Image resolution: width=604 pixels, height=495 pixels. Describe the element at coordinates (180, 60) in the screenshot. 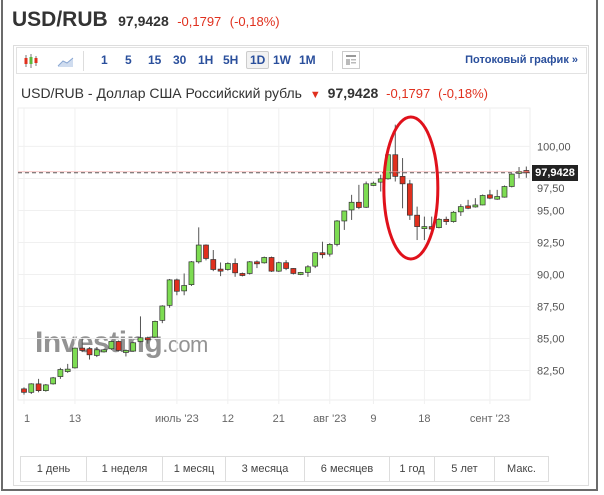

I see `interval-30: 30` at that location.